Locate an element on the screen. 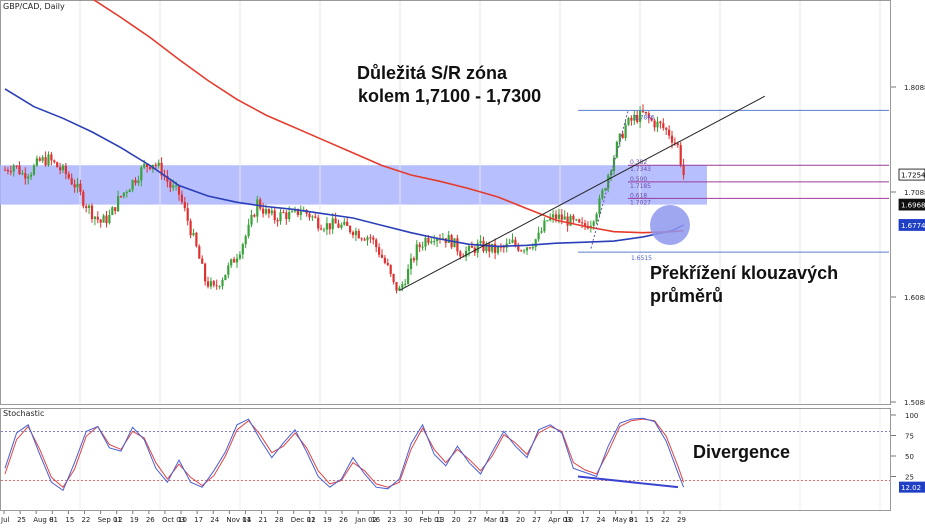  time-tick-label: 16 is located at coordinates (375, 520).